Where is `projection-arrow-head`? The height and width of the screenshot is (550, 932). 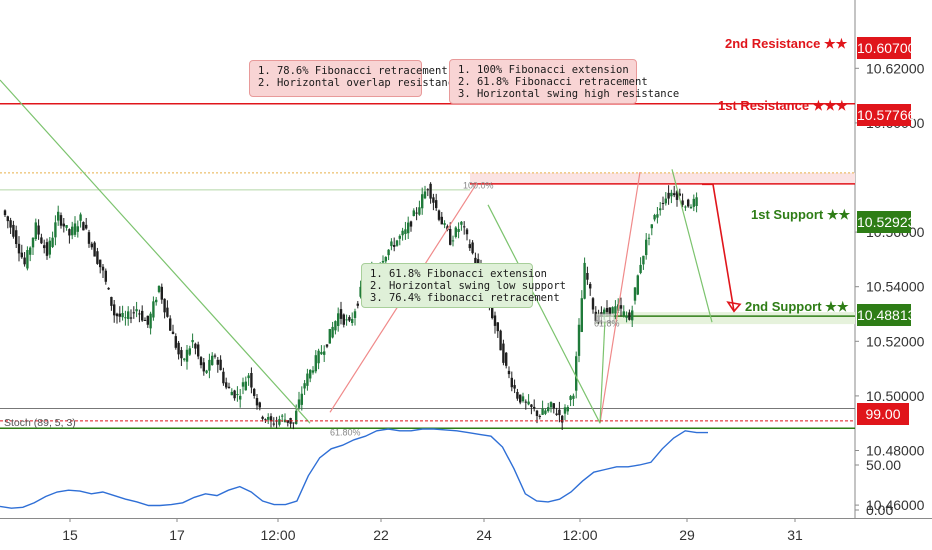
projection-arrow-head is located at coordinates (734, 307).